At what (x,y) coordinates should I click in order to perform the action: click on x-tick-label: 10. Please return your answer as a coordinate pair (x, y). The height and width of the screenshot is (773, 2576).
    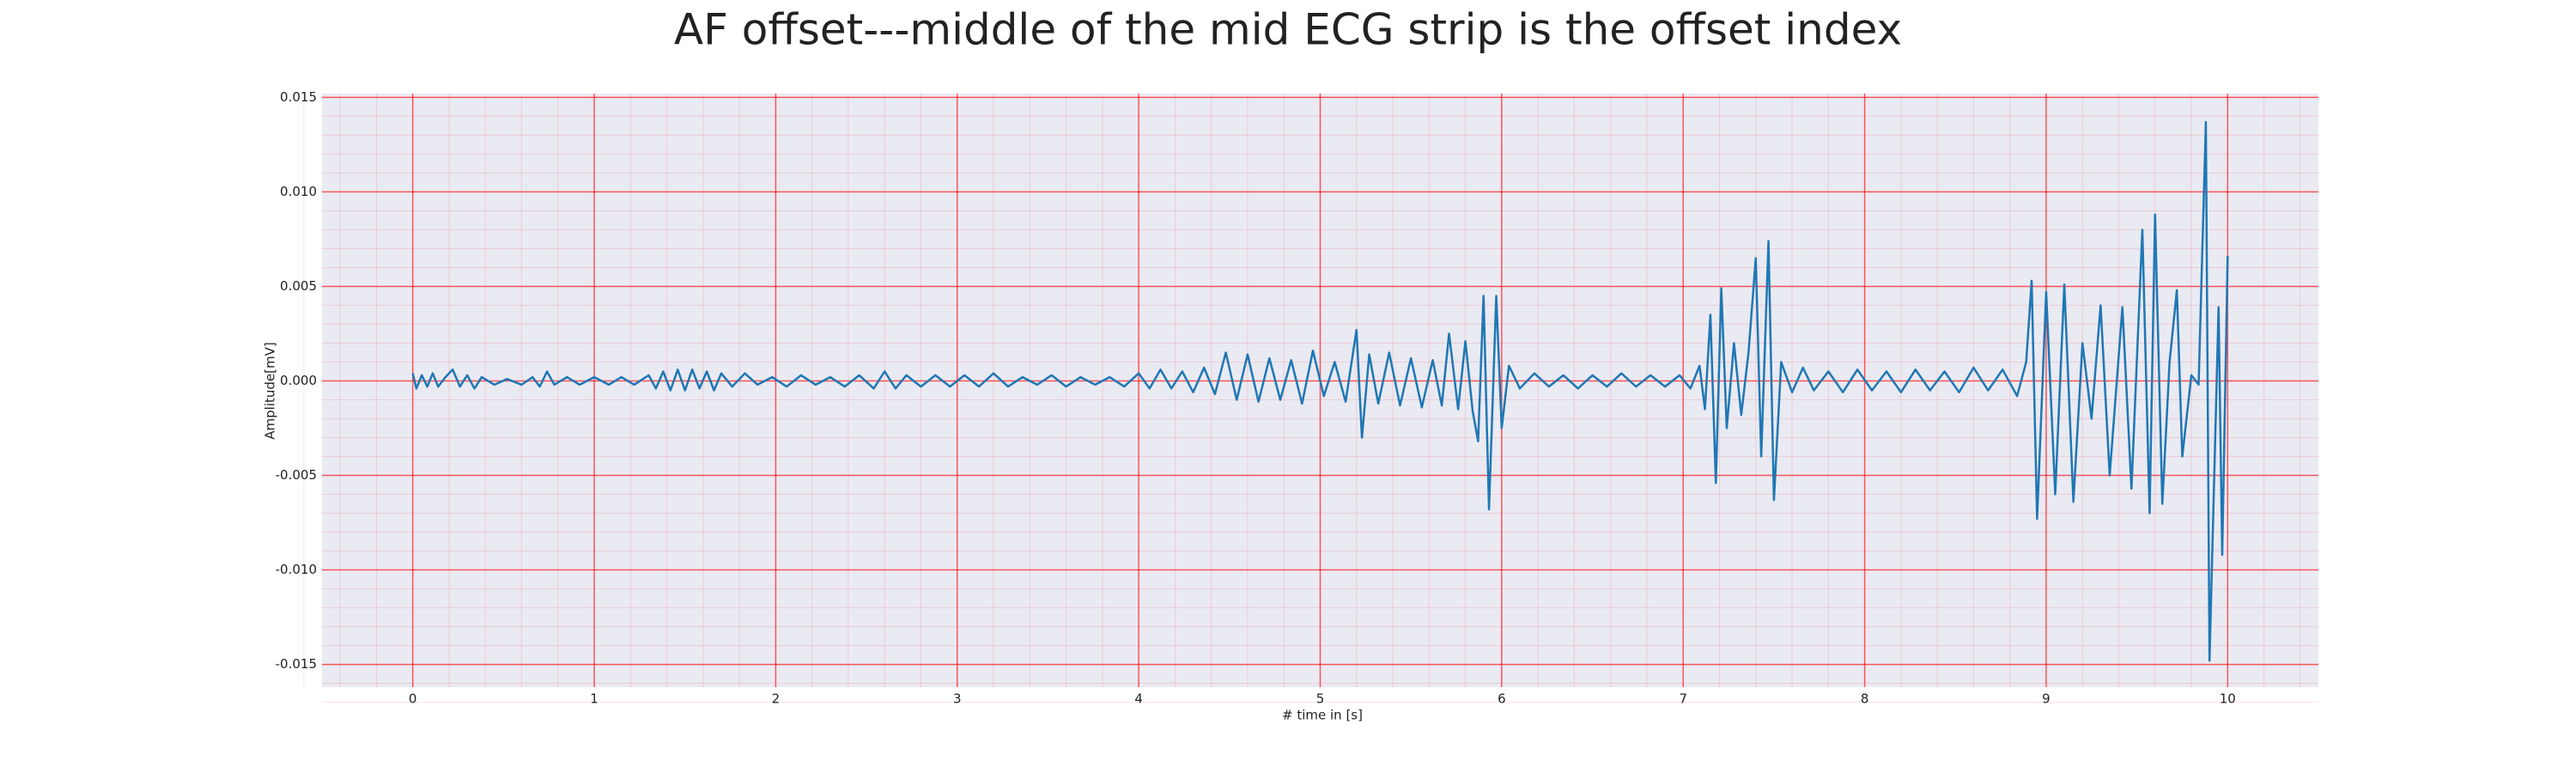
    Looking at the image, I should click on (2228, 699).